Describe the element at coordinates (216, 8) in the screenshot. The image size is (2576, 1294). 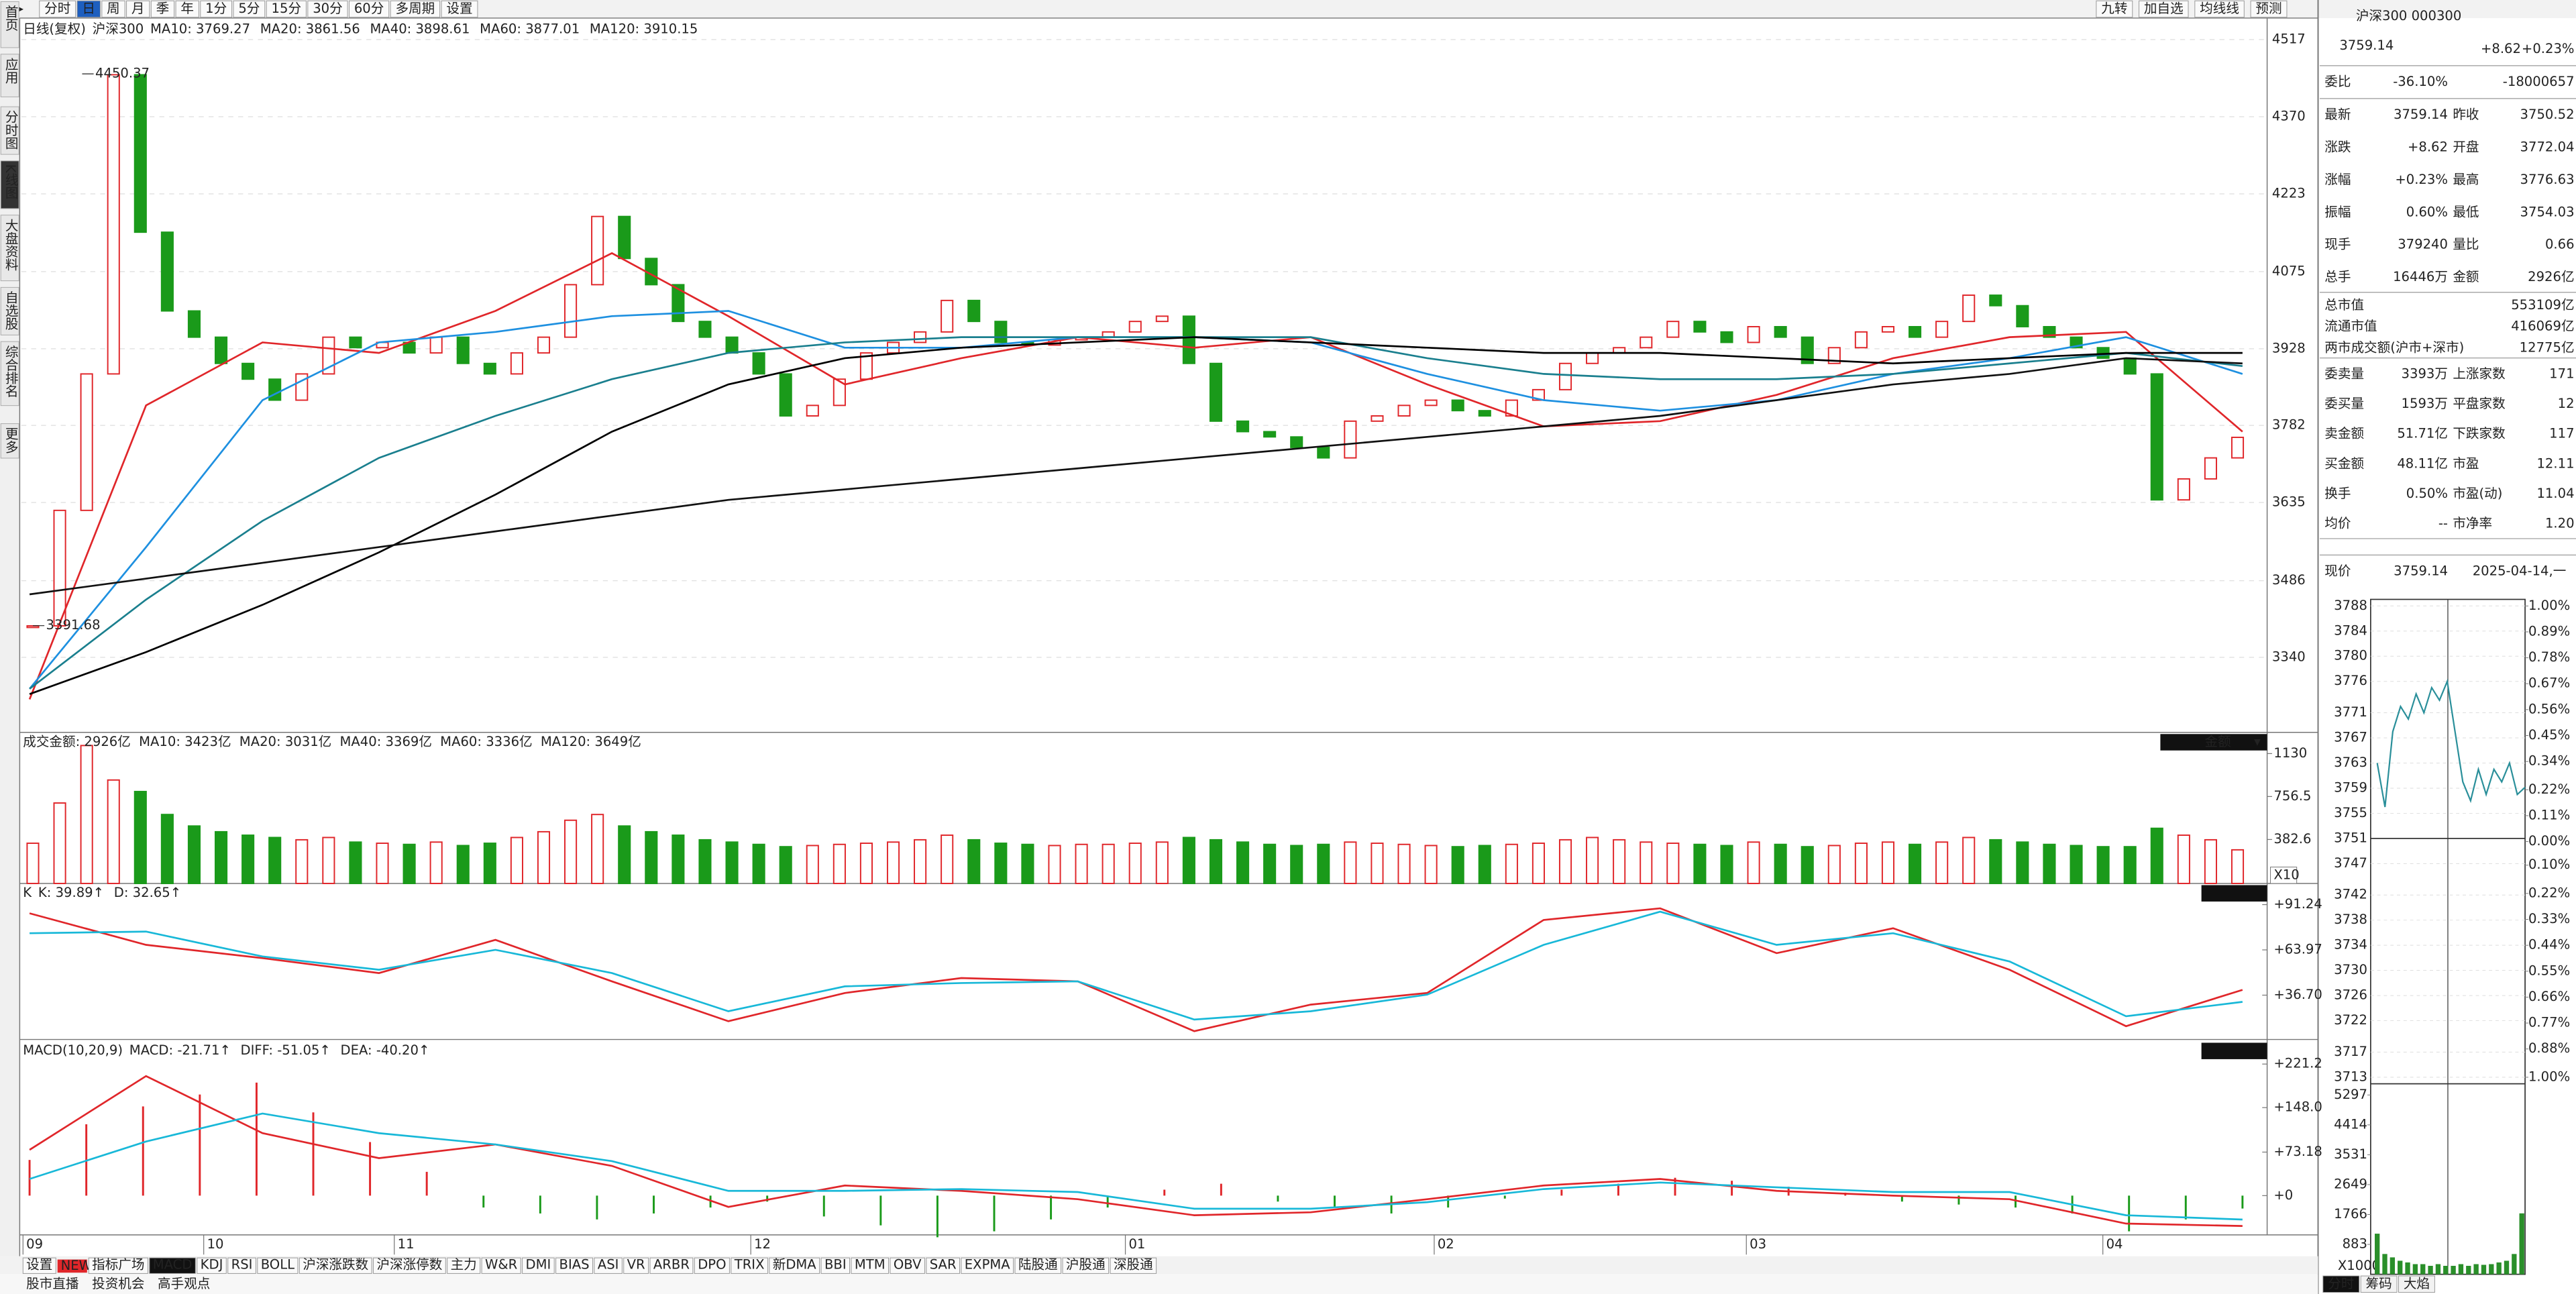
I see `toolbar-button: 1分` at that location.